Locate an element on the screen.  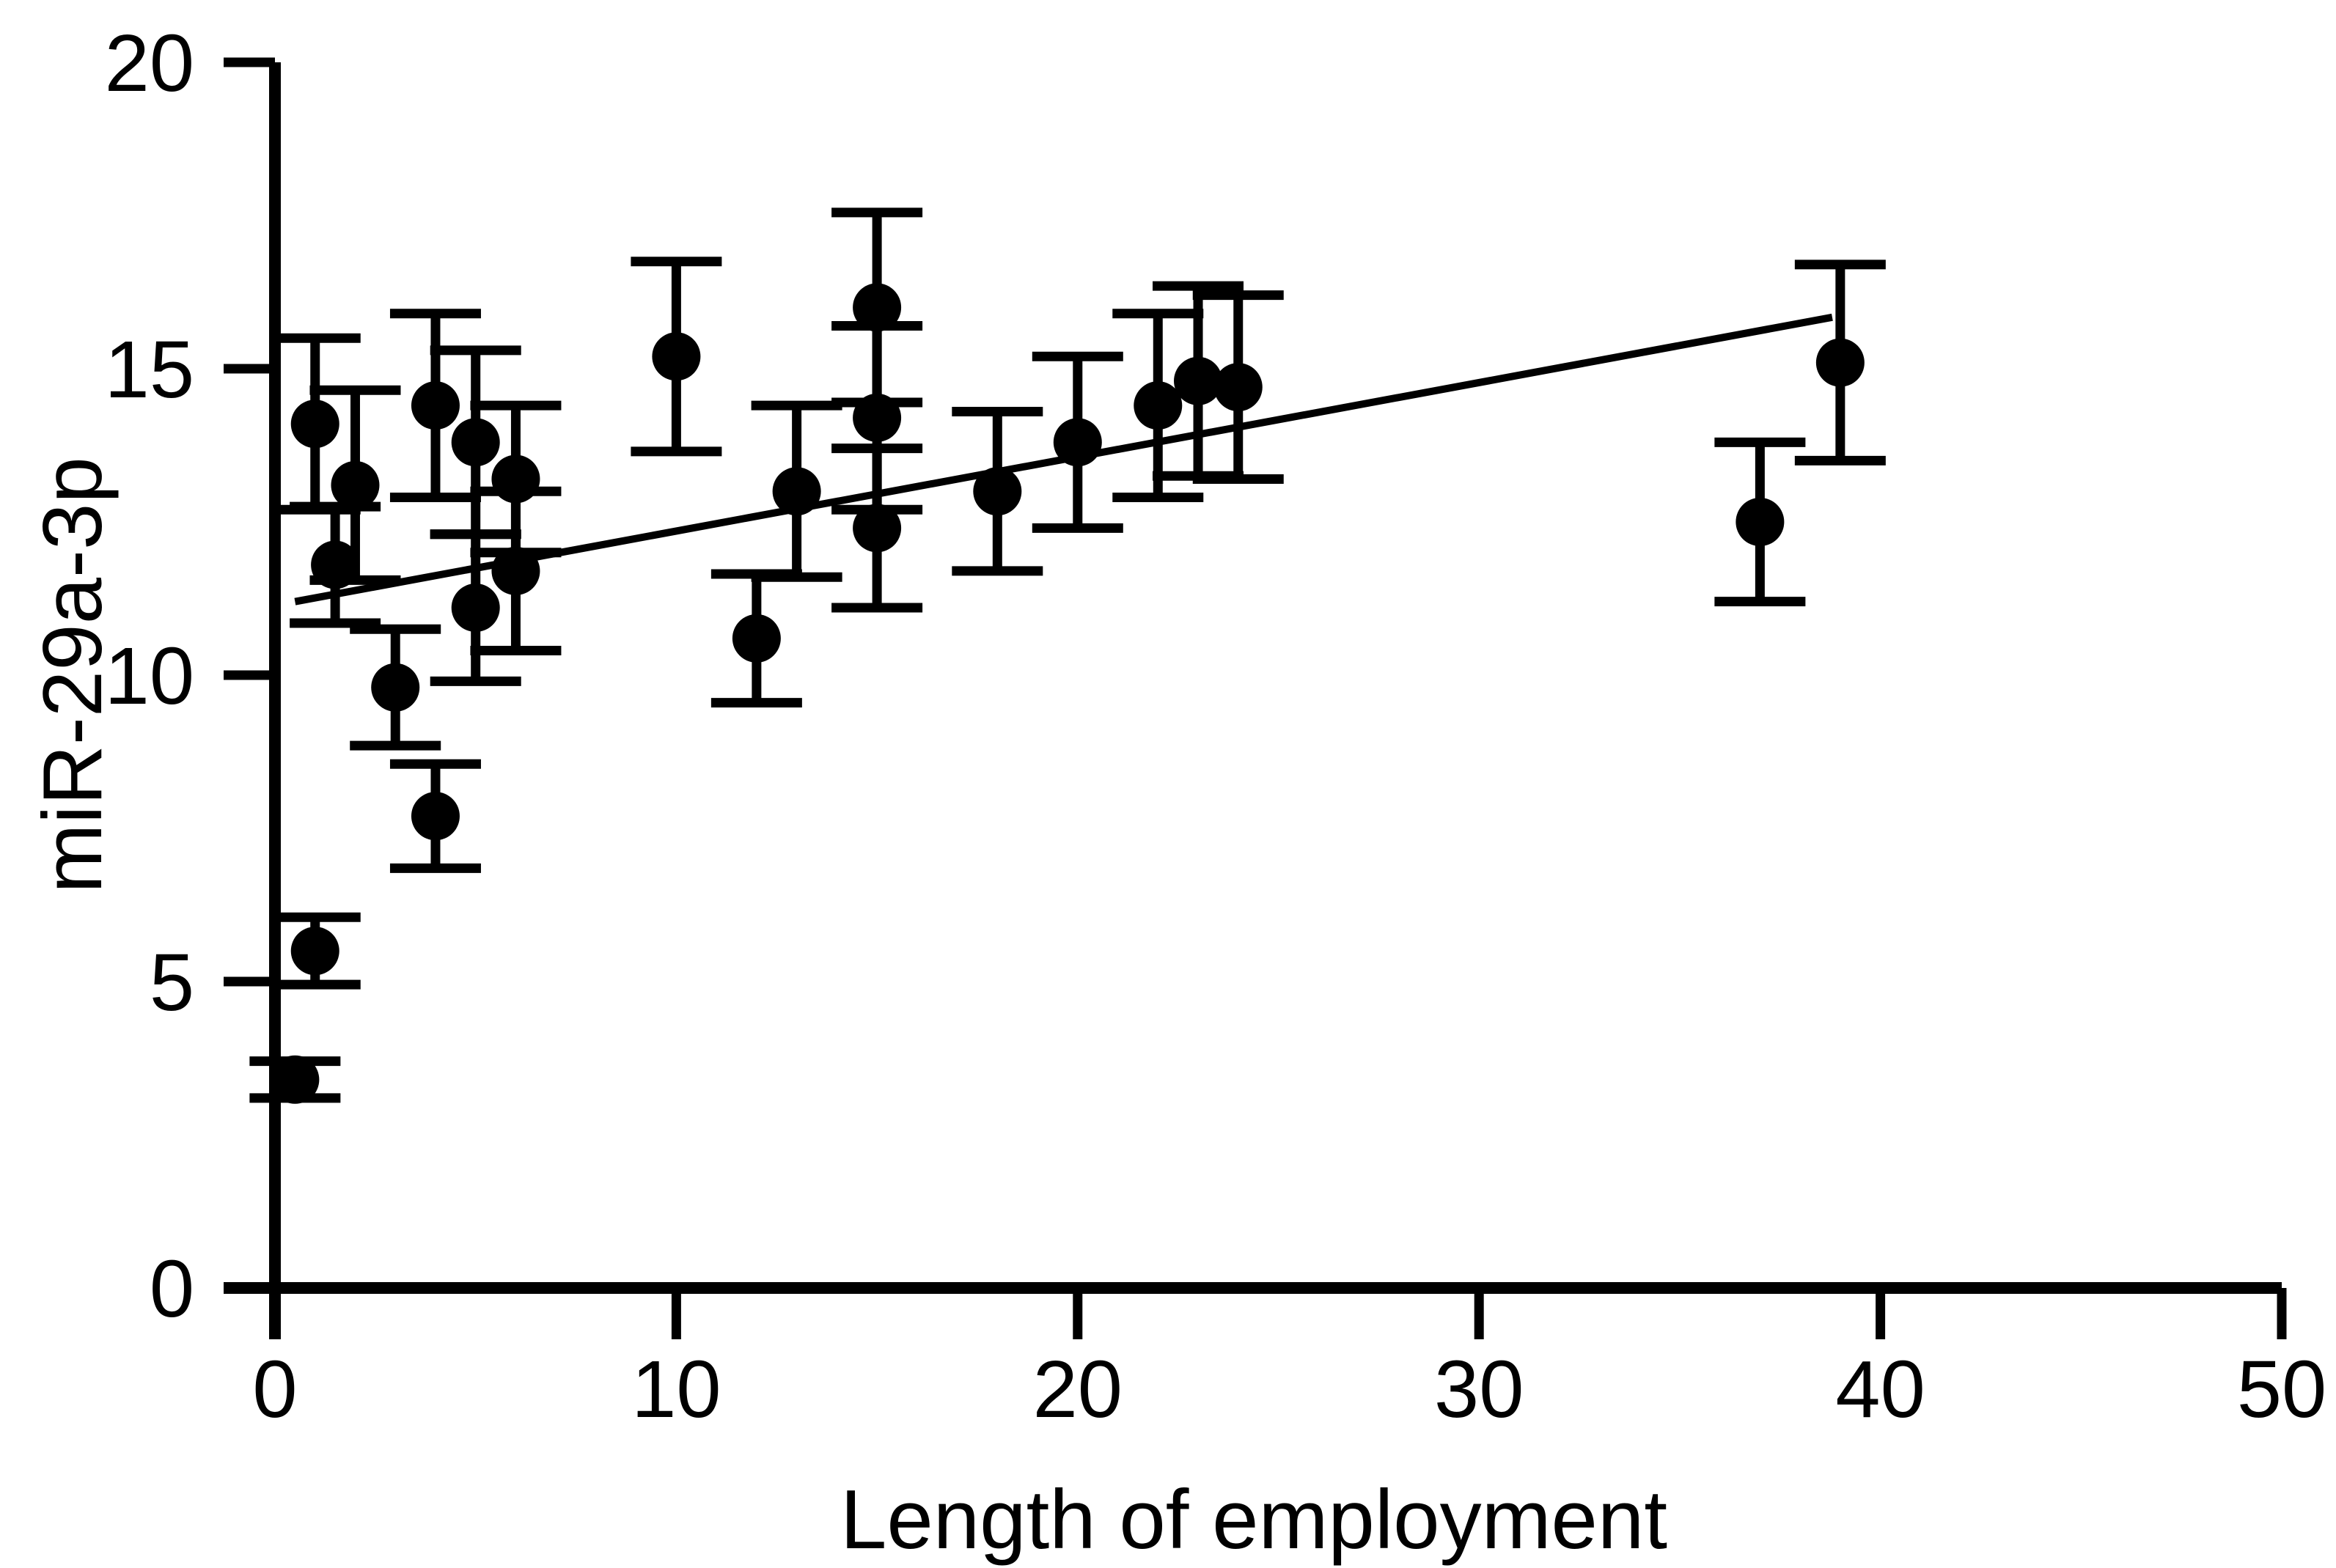
y-tick-label: 0 is located at coordinates (172, 1289).